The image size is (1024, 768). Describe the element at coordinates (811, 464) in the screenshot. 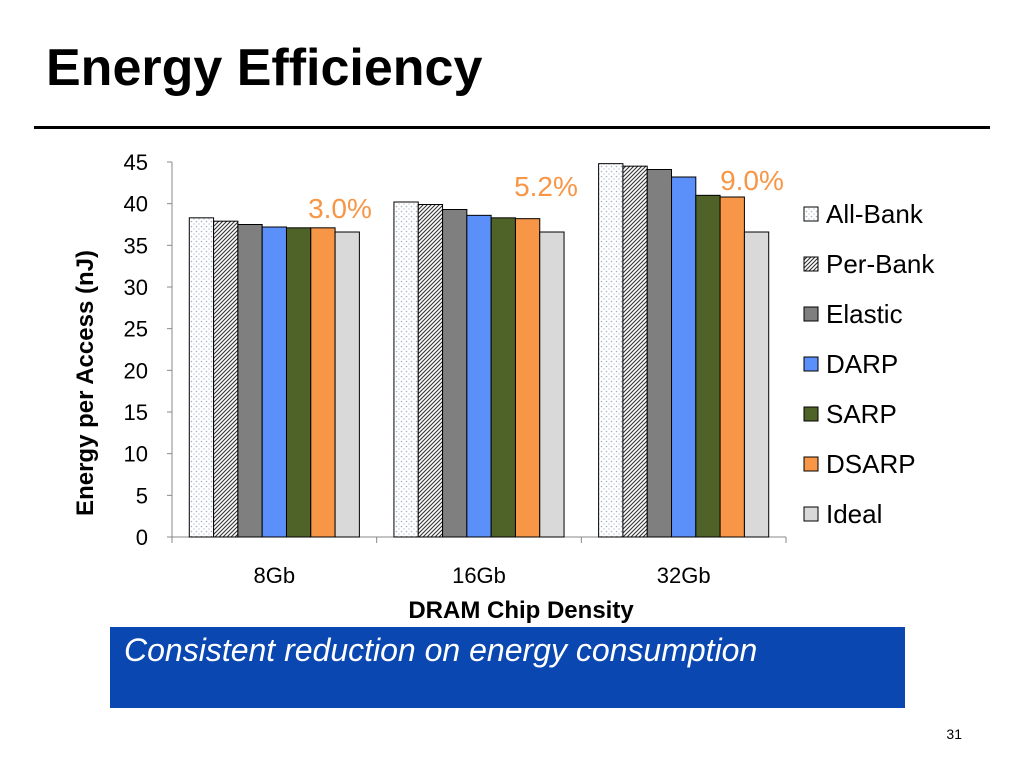

I see `legend-swatch-dsarp` at that location.